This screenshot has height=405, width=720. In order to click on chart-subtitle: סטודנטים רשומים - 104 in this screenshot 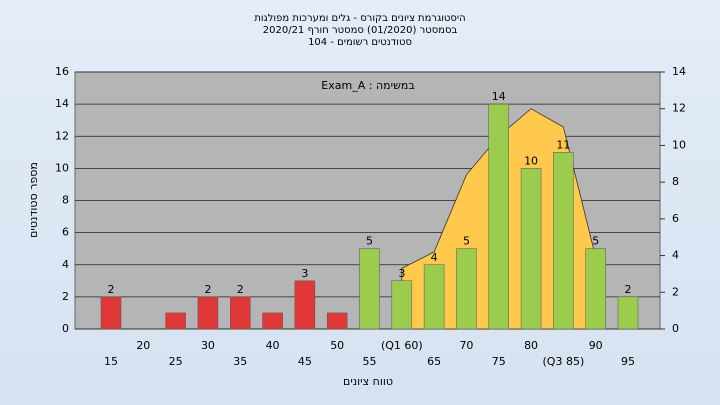, I will do `click(360, 42)`.